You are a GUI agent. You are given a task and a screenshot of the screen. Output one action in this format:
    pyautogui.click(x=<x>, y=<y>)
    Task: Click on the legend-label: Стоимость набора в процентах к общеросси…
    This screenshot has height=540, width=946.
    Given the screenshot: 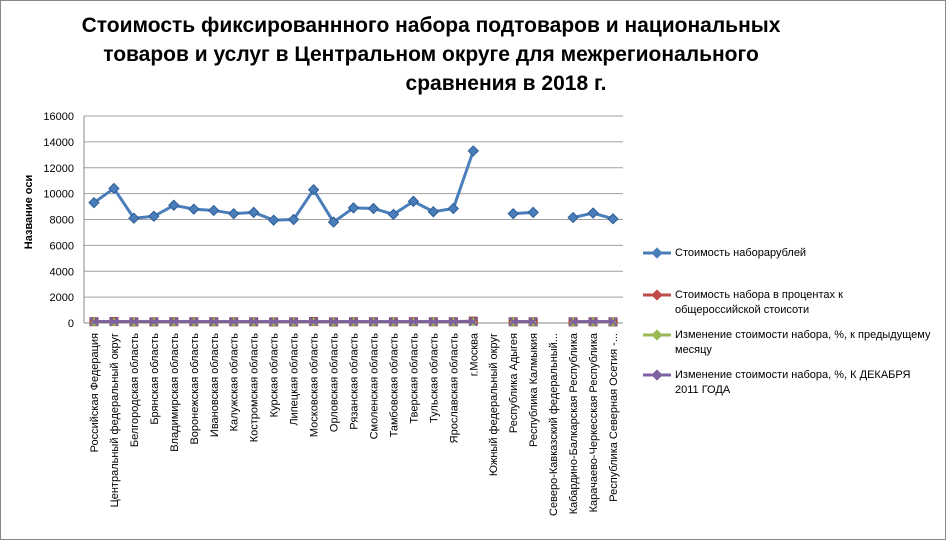 What is the action you would take?
    pyautogui.click(x=759, y=302)
    